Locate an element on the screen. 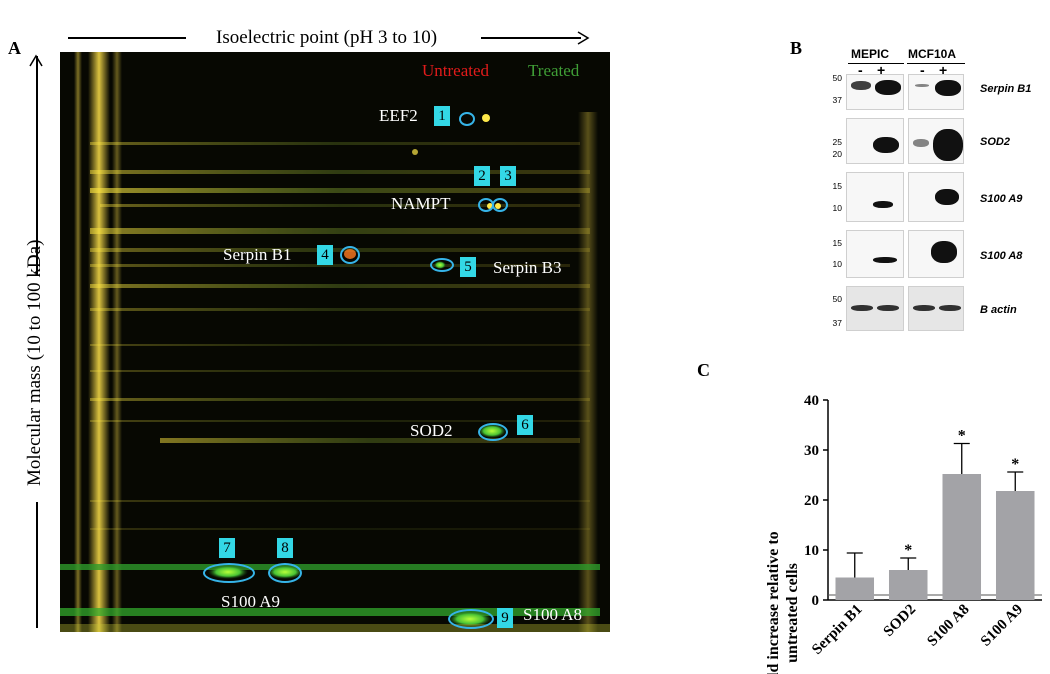  blot-label-sod2: SOD2 is located at coordinates (995, 142).